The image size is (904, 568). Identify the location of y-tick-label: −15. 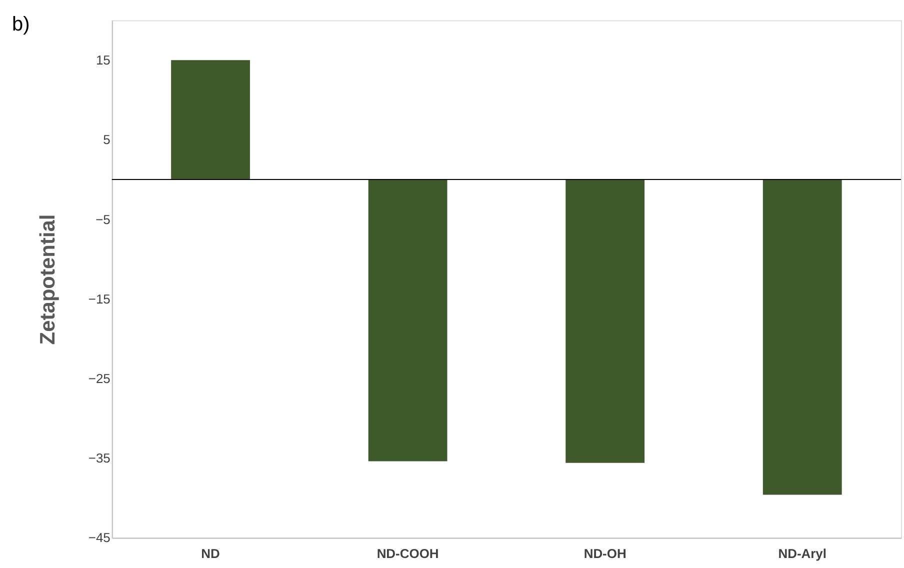
(99, 298).